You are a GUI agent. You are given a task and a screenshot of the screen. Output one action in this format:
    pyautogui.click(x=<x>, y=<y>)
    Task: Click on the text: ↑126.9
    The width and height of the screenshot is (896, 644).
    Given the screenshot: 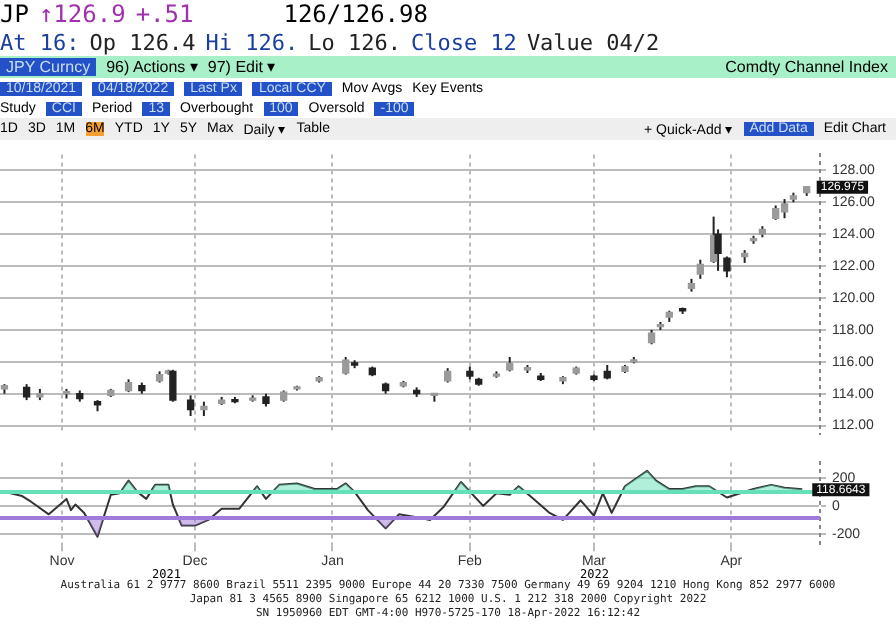 What is the action you would take?
    pyautogui.click(x=82, y=14)
    